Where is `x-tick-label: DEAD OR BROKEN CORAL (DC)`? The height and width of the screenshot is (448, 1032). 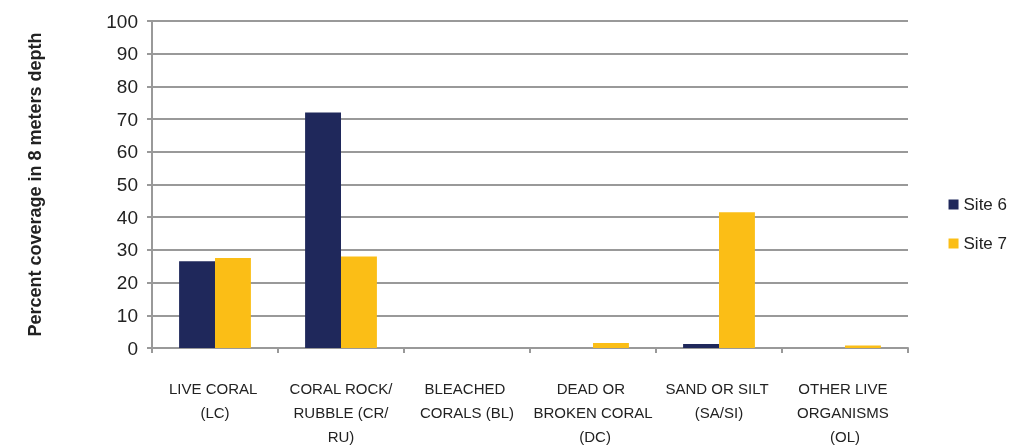
x-tick-label: DEAD OR BROKEN CORAL (DC) is located at coordinates (593, 412).